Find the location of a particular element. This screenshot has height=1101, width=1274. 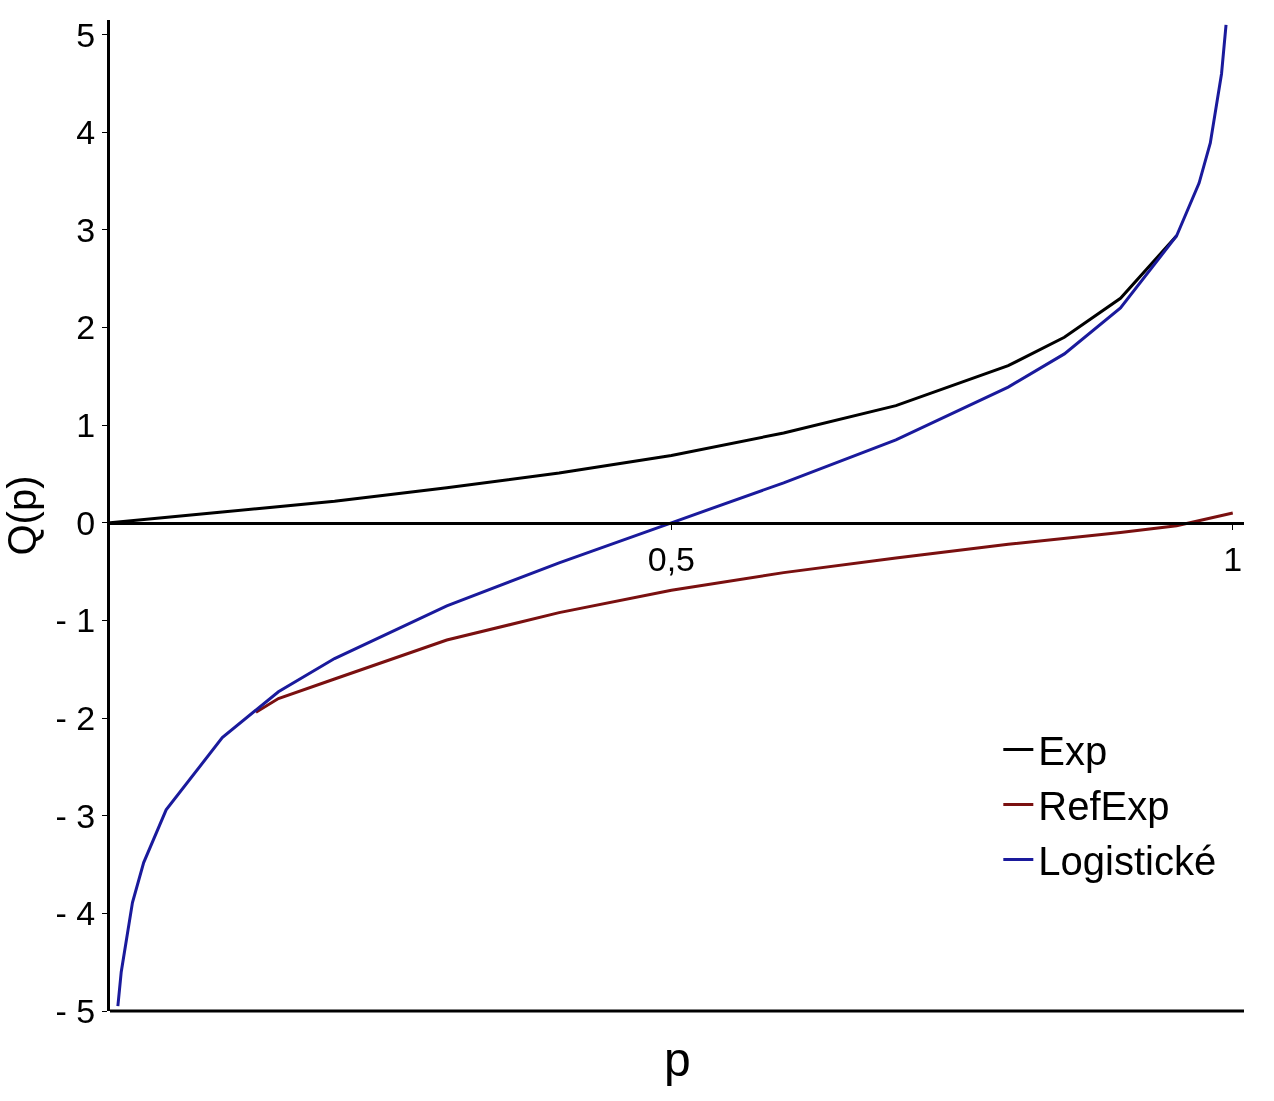

y-axis-title: Q(p) is located at coordinates (22, 515).